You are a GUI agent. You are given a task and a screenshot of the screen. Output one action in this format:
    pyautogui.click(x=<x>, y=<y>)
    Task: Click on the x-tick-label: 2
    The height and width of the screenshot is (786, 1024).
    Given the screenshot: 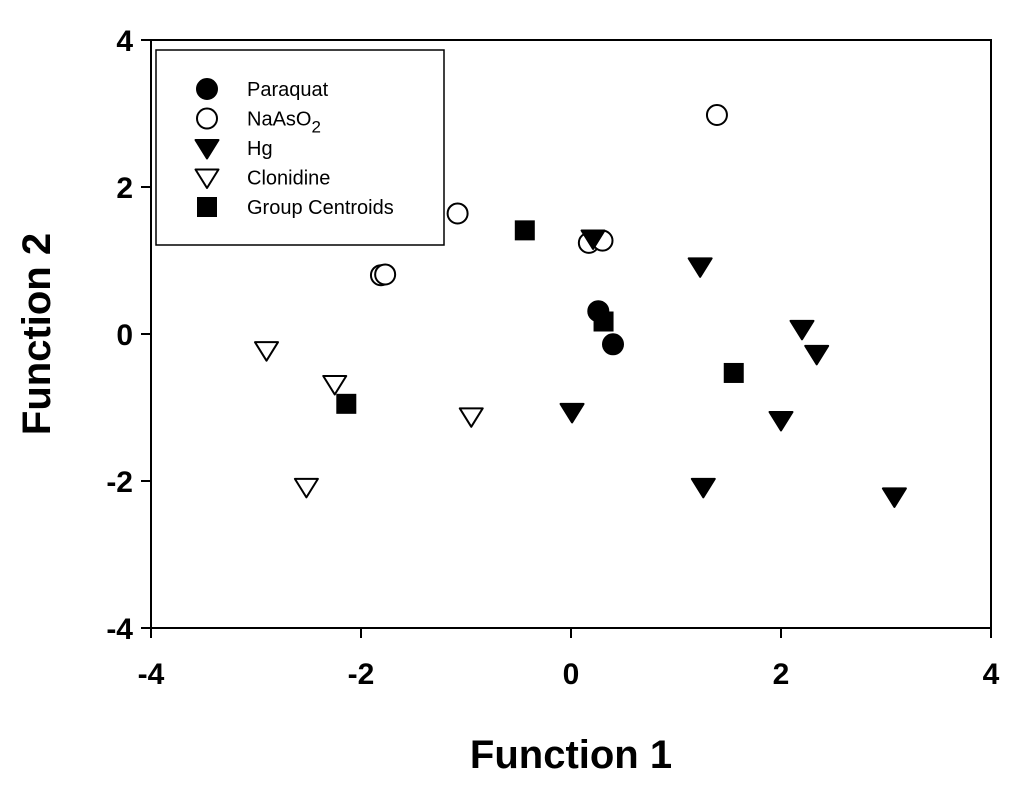 What is the action you would take?
    pyautogui.click(x=781, y=674)
    